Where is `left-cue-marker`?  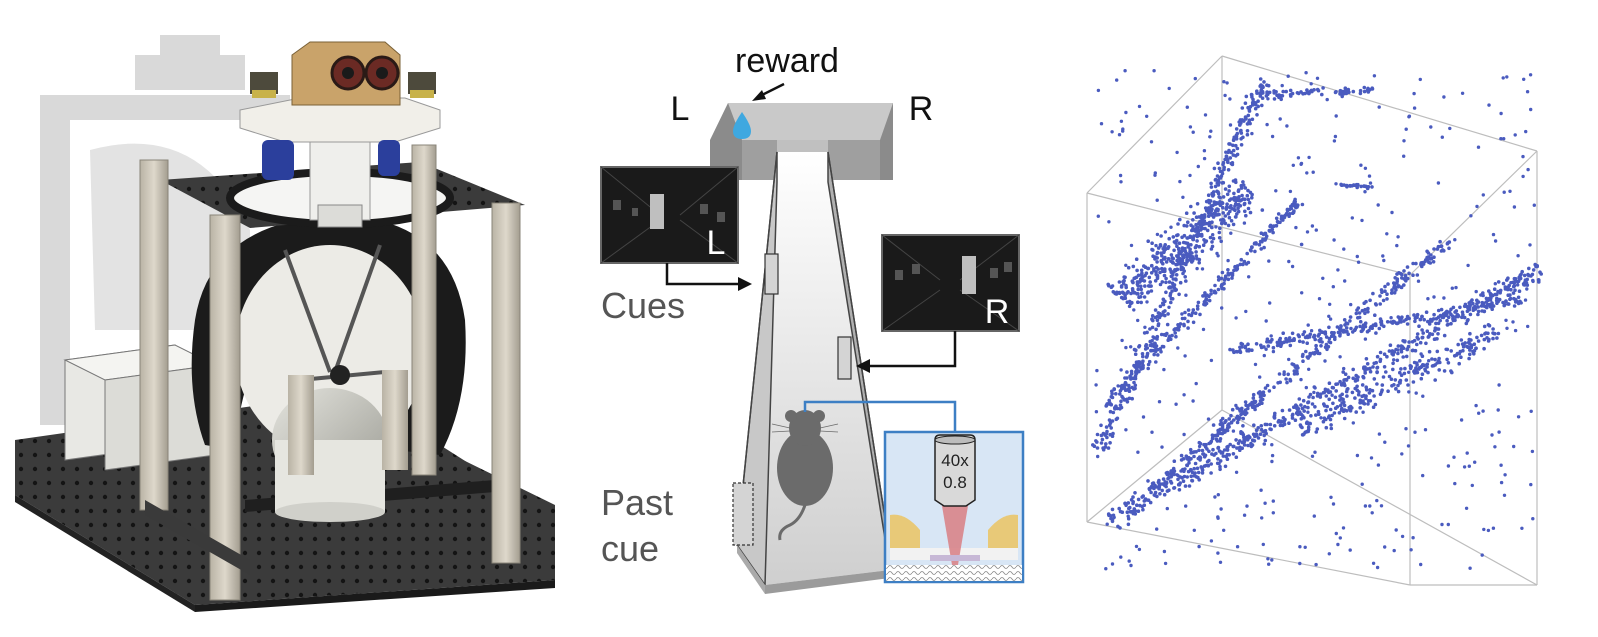 left-cue-marker is located at coordinates (771, 274).